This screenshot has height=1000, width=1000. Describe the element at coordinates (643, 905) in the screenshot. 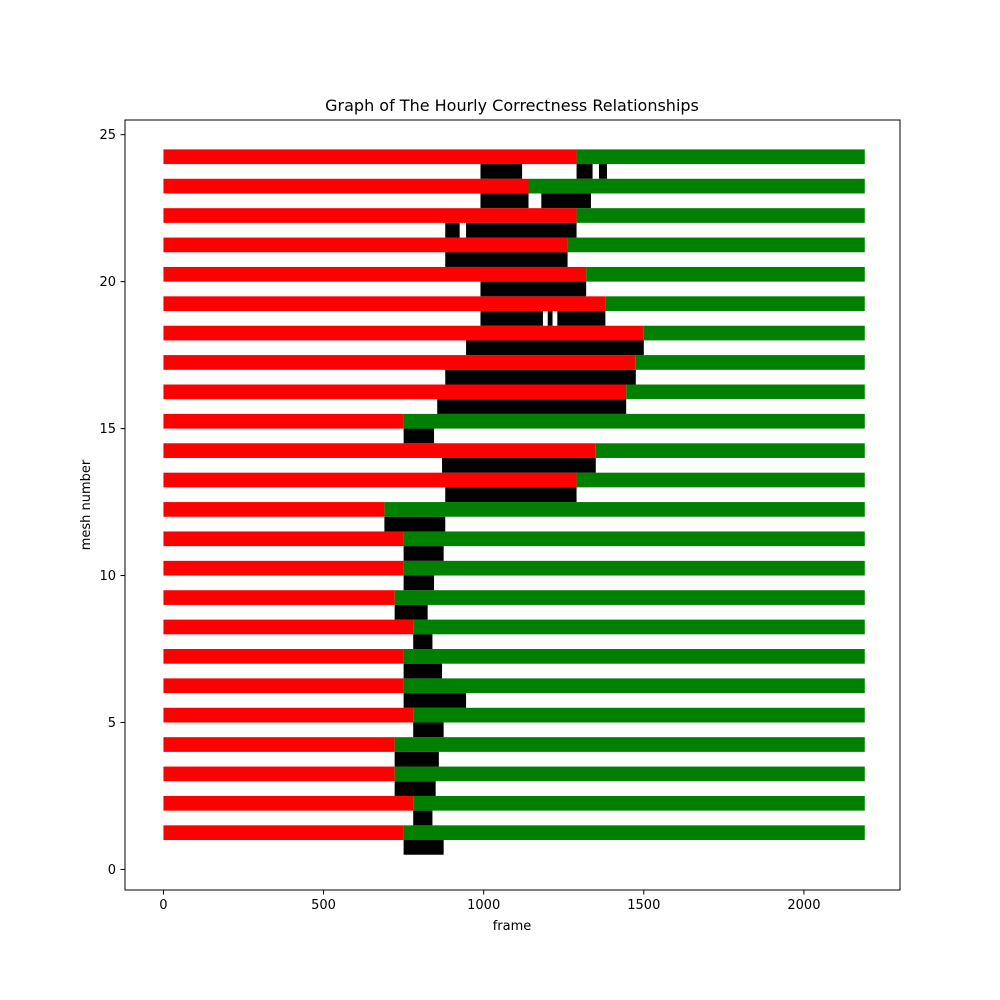

I see `x-tick-label: 1500` at that location.